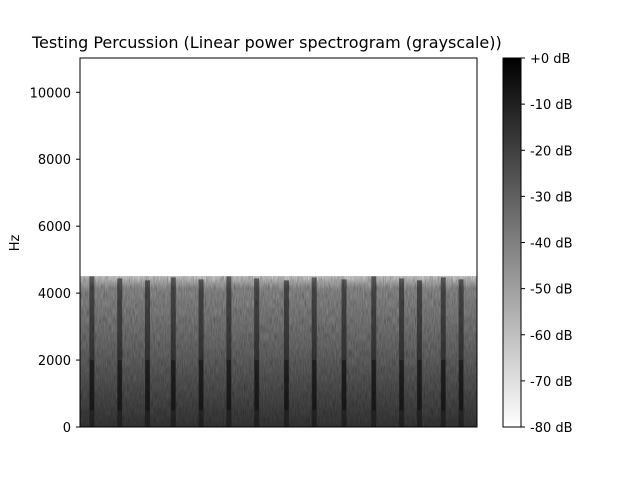  What do you see at coordinates (551, 290) in the screenshot?
I see `colorbar-tick-label: -50 dB` at bounding box center [551, 290].